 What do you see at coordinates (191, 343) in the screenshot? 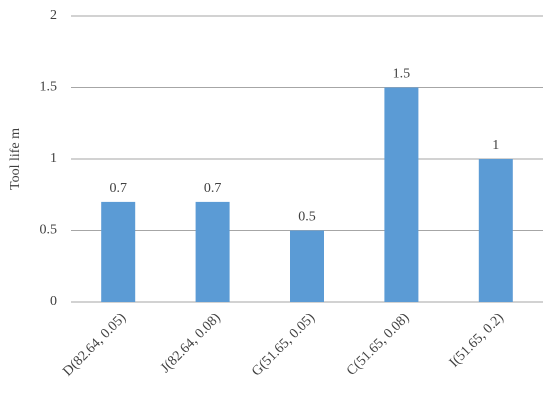
I see `x-tick-label: J(82.64, 0.08)` at bounding box center [191, 343].